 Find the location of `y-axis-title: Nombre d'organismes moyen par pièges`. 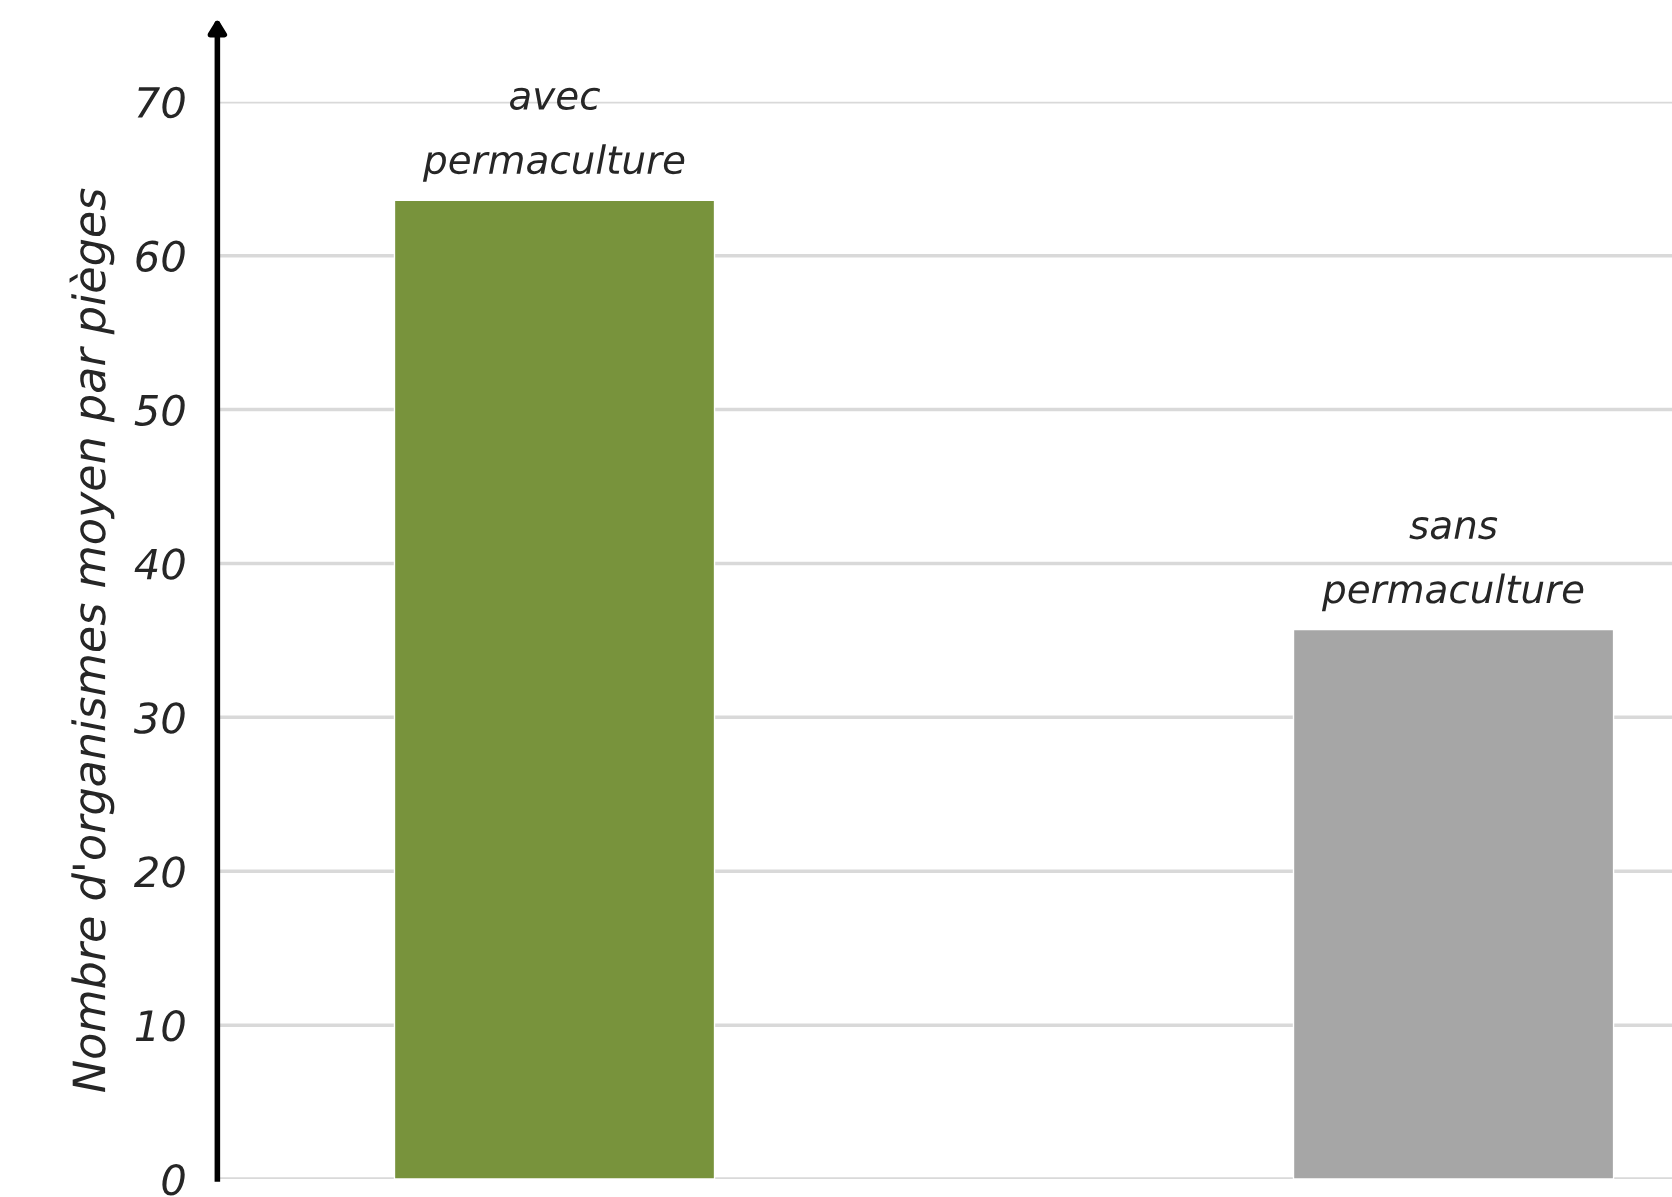

y-axis-title: Nombre d'organismes moyen par pièges is located at coordinates (92, 640).